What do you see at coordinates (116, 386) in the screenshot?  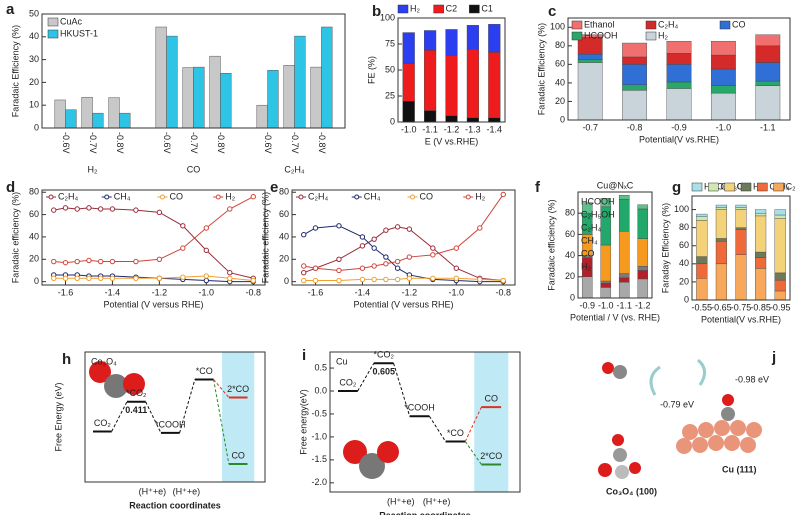 I see `atom` at bounding box center [116, 386].